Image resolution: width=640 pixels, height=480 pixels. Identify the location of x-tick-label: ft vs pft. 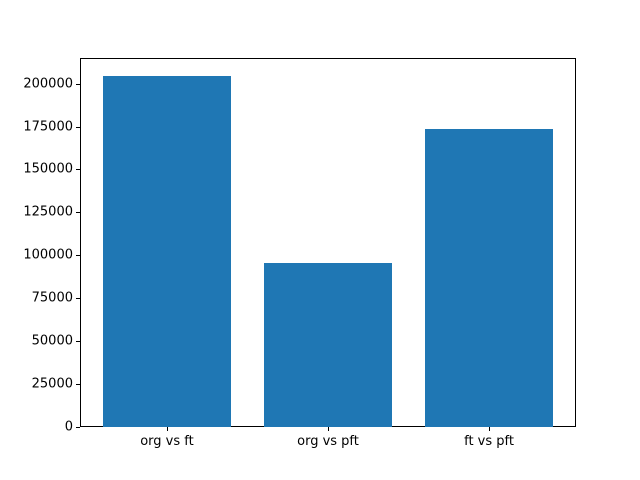
(489, 441).